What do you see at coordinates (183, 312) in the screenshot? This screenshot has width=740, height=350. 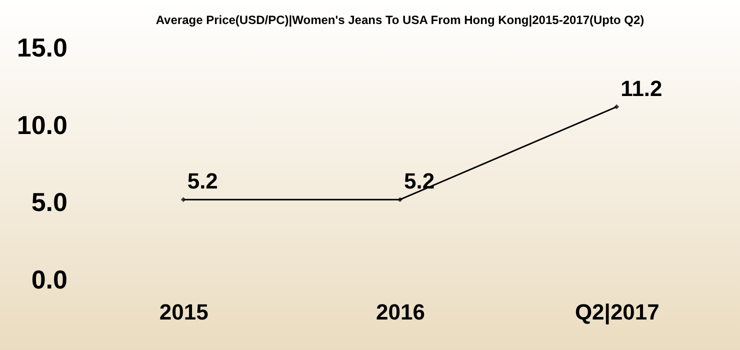 I see `x-tick-label: 2015` at bounding box center [183, 312].